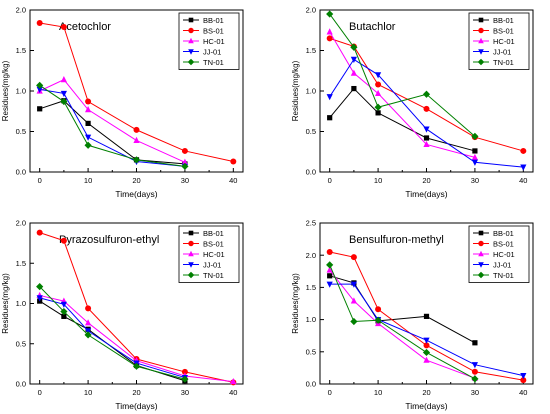  I want to click on x-tick-label: 30, so click(475, 180).